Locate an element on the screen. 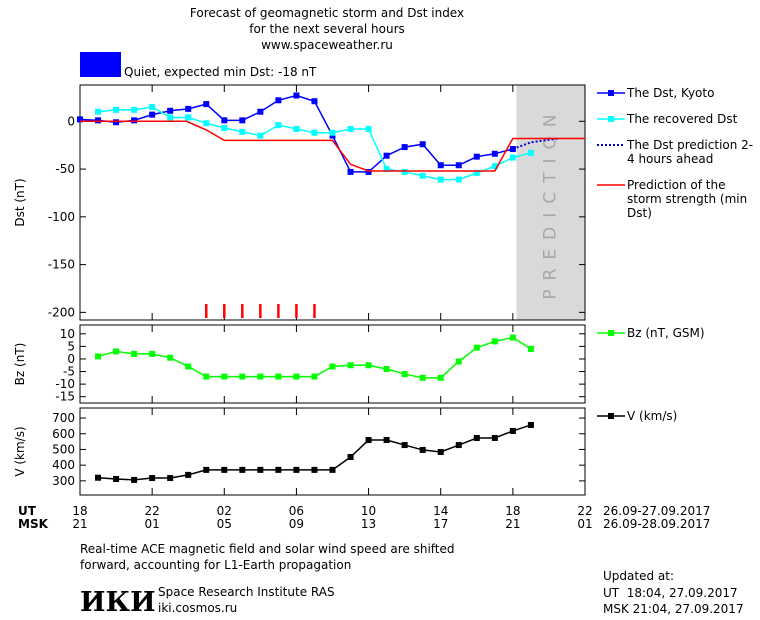 The image size is (760, 620). legend-label: The recovered Dst is located at coordinates (682, 119).